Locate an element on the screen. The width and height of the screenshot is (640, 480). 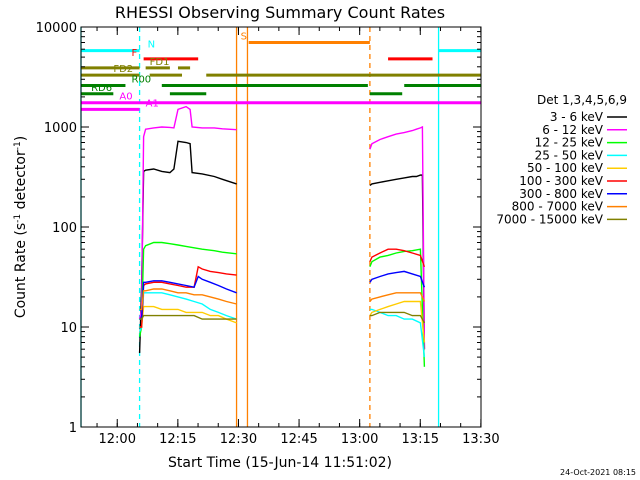
flag-label-n: N is located at coordinates (151, 45).